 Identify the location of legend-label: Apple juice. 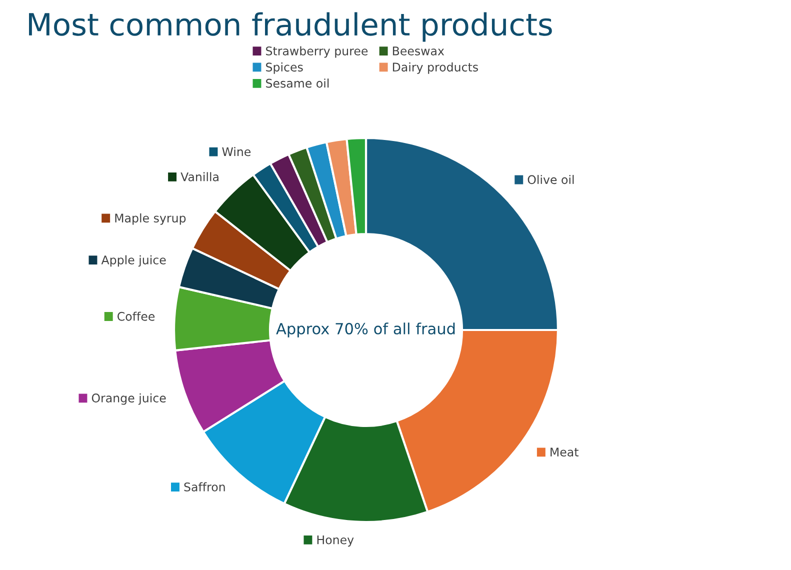
(133, 261).